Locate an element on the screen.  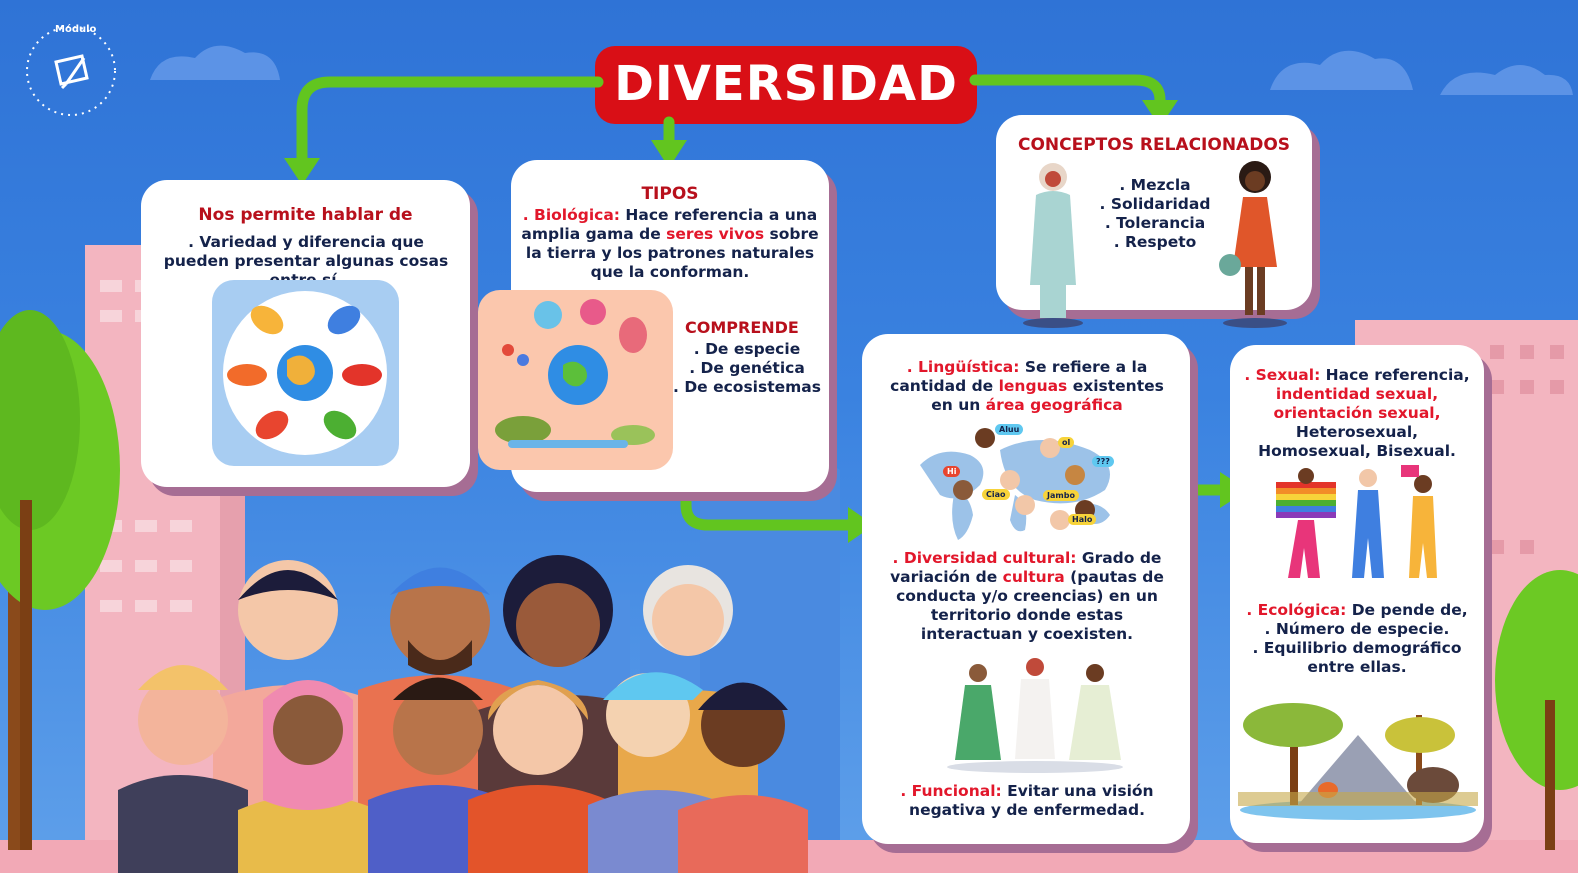
bubble-hi: Hi is located at coordinates (952, 471).